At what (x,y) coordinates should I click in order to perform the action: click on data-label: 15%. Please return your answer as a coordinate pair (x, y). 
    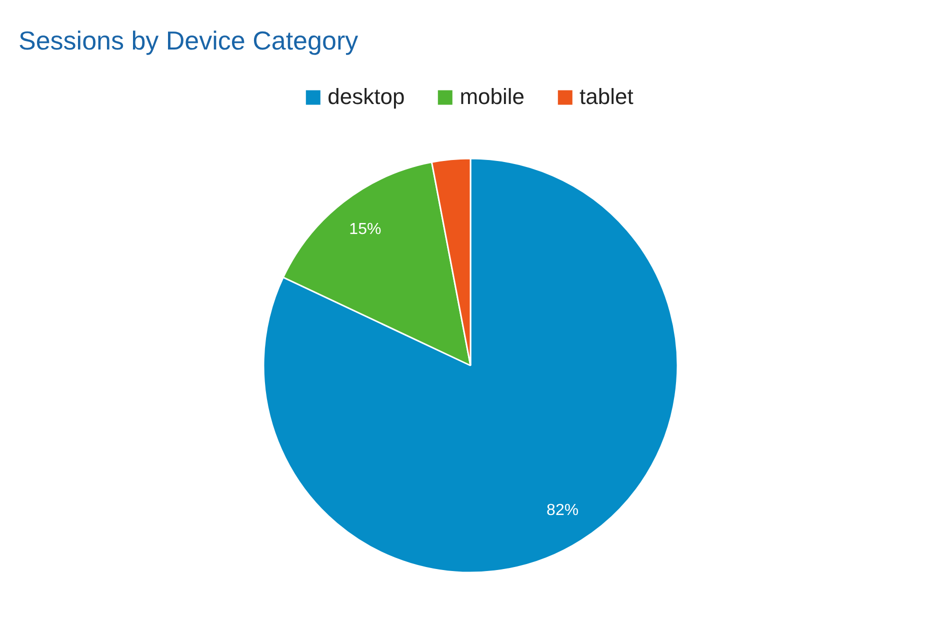
    Looking at the image, I should click on (365, 229).